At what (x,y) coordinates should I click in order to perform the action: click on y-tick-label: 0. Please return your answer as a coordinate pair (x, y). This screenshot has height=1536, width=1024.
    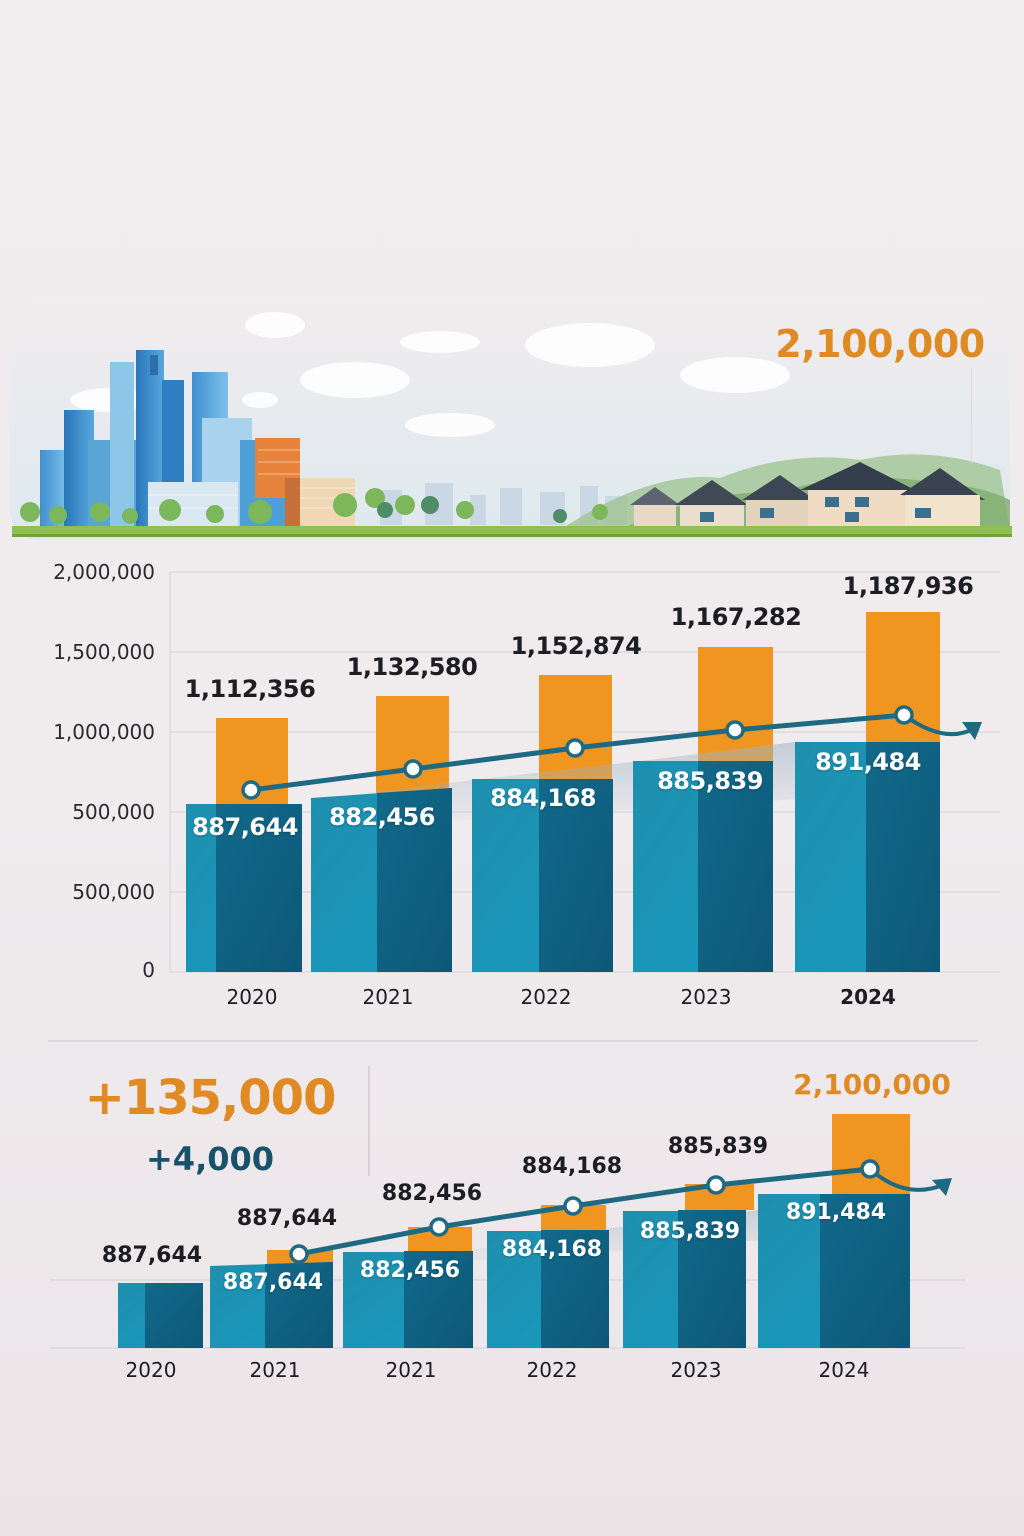
    Looking at the image, I should click on (148, 970).